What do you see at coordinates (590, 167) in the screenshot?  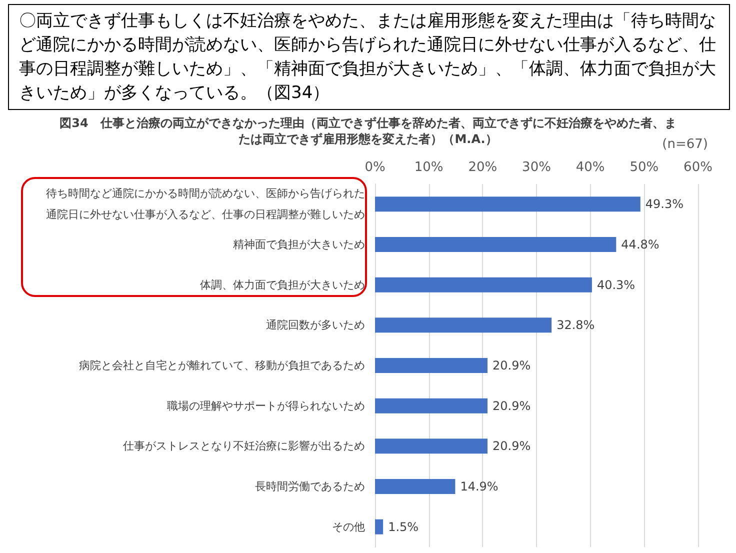 I see `x-tick-label: 40%` at bounding box center [590, 167].